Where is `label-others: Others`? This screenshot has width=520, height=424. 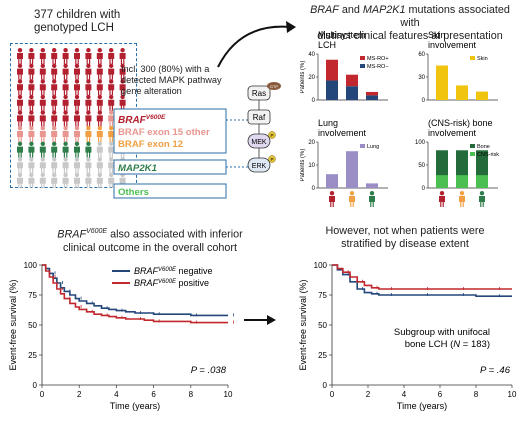 label-others: Others is located at coordinates (133, 192).